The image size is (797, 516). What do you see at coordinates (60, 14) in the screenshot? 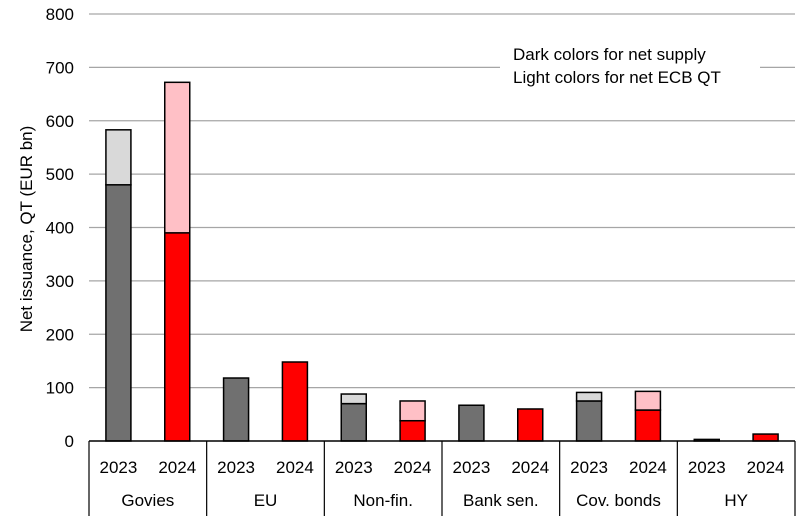
I see `y-tick-label: 800` at bounding box center [60, 14].